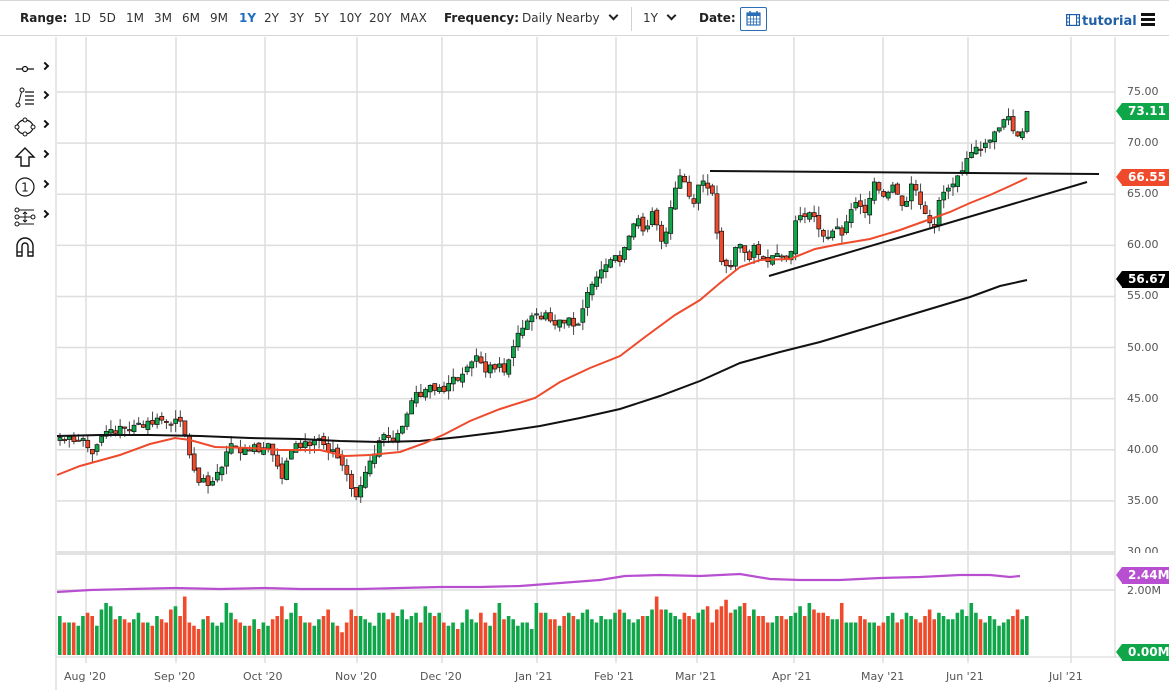 The height and width of the screenshot is (690, 1169). I want to click on range-1d-button: 1D, so click(82, 18).